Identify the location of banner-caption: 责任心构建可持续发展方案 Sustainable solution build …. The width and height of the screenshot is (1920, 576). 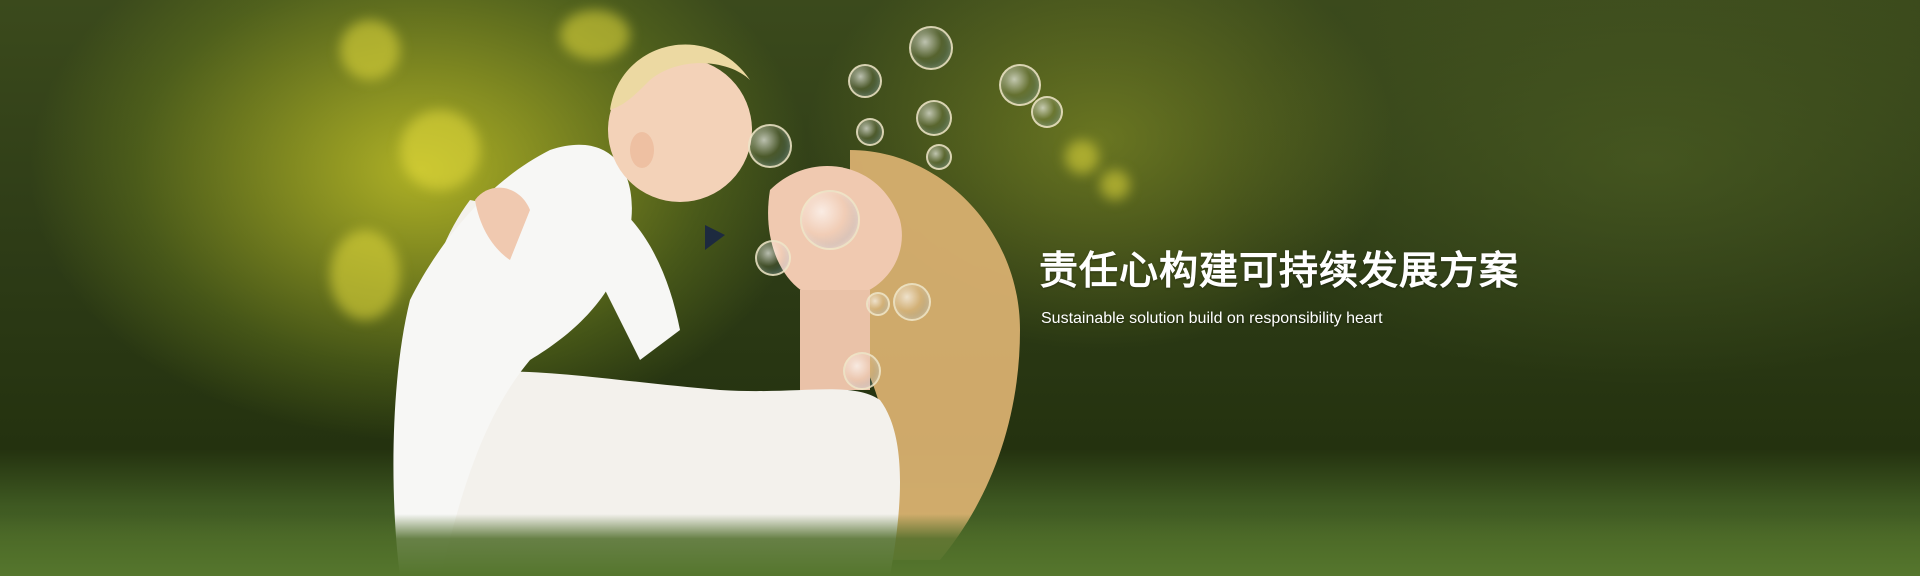
(1279, 284).